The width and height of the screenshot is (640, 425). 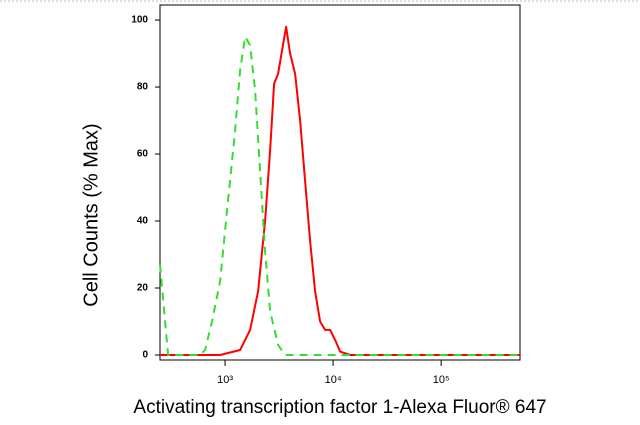 What do you see at coordinates (139, 20) in the screenshot?
I see `y-tick-label: 100` at bounding box center [139, 20].